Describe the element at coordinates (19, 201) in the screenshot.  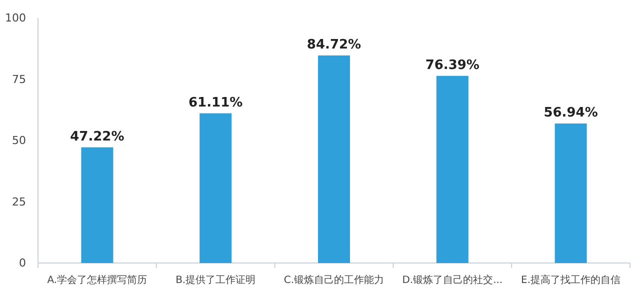
I see `y-tick-label: 25` at that location.